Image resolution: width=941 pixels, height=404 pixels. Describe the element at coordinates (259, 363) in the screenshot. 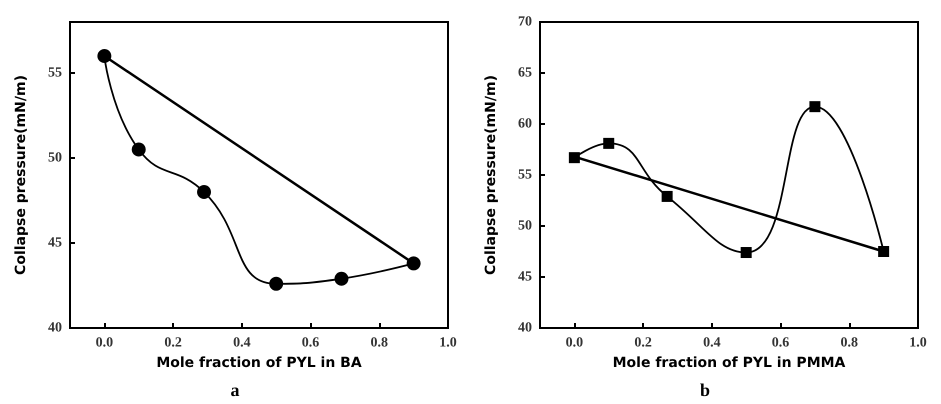

I see `x-axis-title: Mole fraction of PYL in BA` at that location.